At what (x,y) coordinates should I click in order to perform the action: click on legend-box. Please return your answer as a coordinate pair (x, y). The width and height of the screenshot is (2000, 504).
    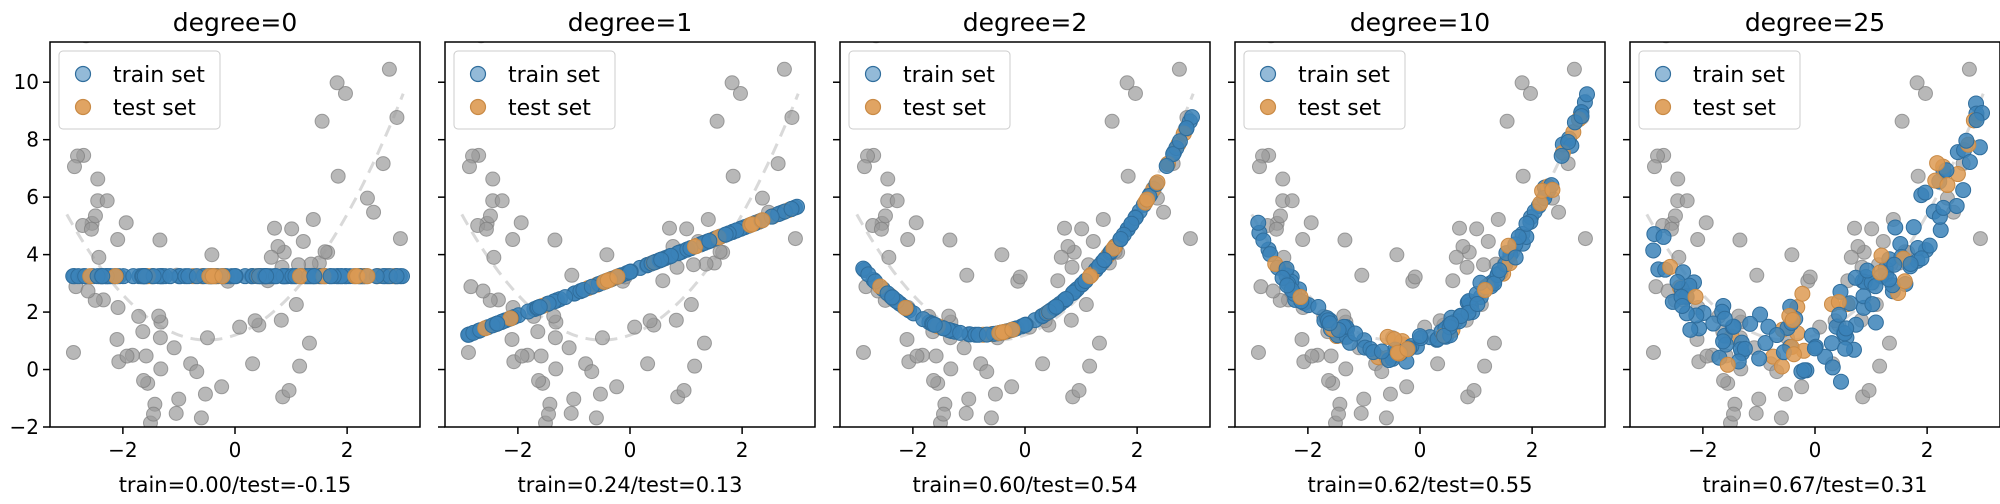
    Looking at the image, I should click on (139, 90).